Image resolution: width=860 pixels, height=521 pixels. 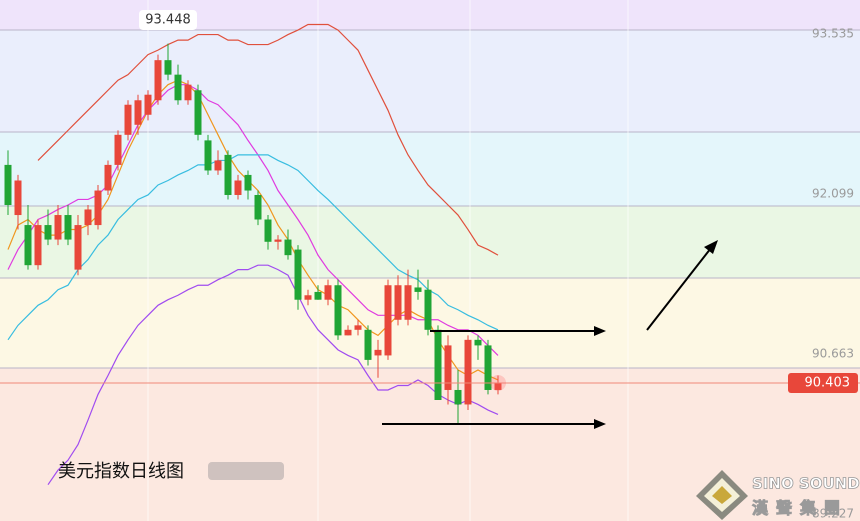 I want to click on y-tick-label: 93.535, so click(x=833, y=33).